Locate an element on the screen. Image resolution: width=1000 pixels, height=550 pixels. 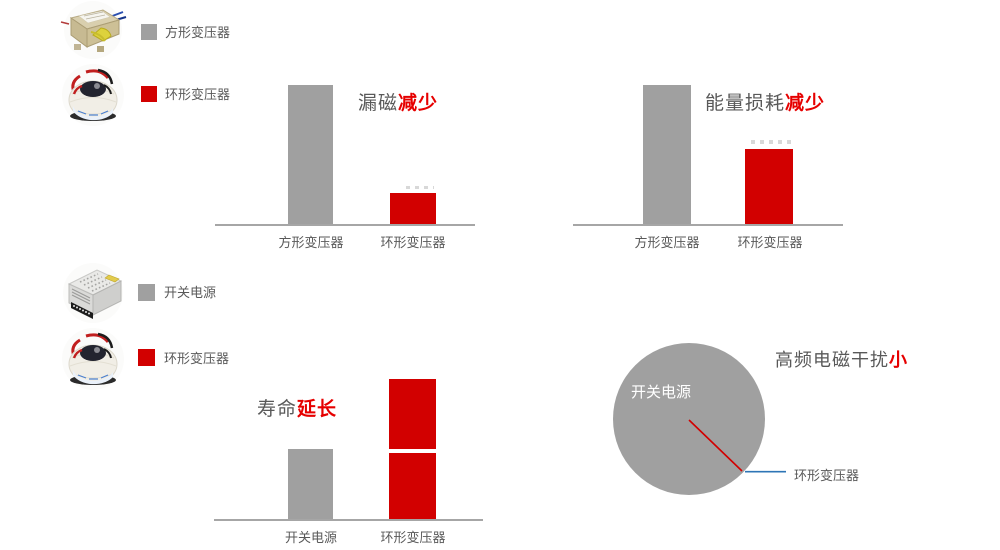
chart-title-magnetic-leakage: 漏磁减少 is located at coordinates (398, 101).